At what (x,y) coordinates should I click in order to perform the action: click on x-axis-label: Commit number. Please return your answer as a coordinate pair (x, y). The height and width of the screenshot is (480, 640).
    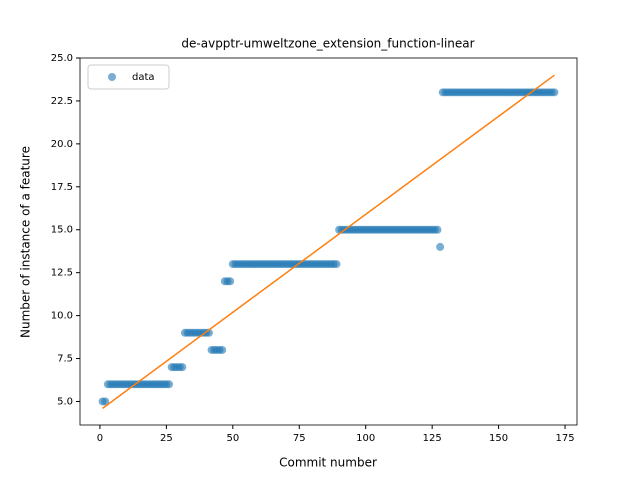
    Looking at the image, I should click on (328, 463).